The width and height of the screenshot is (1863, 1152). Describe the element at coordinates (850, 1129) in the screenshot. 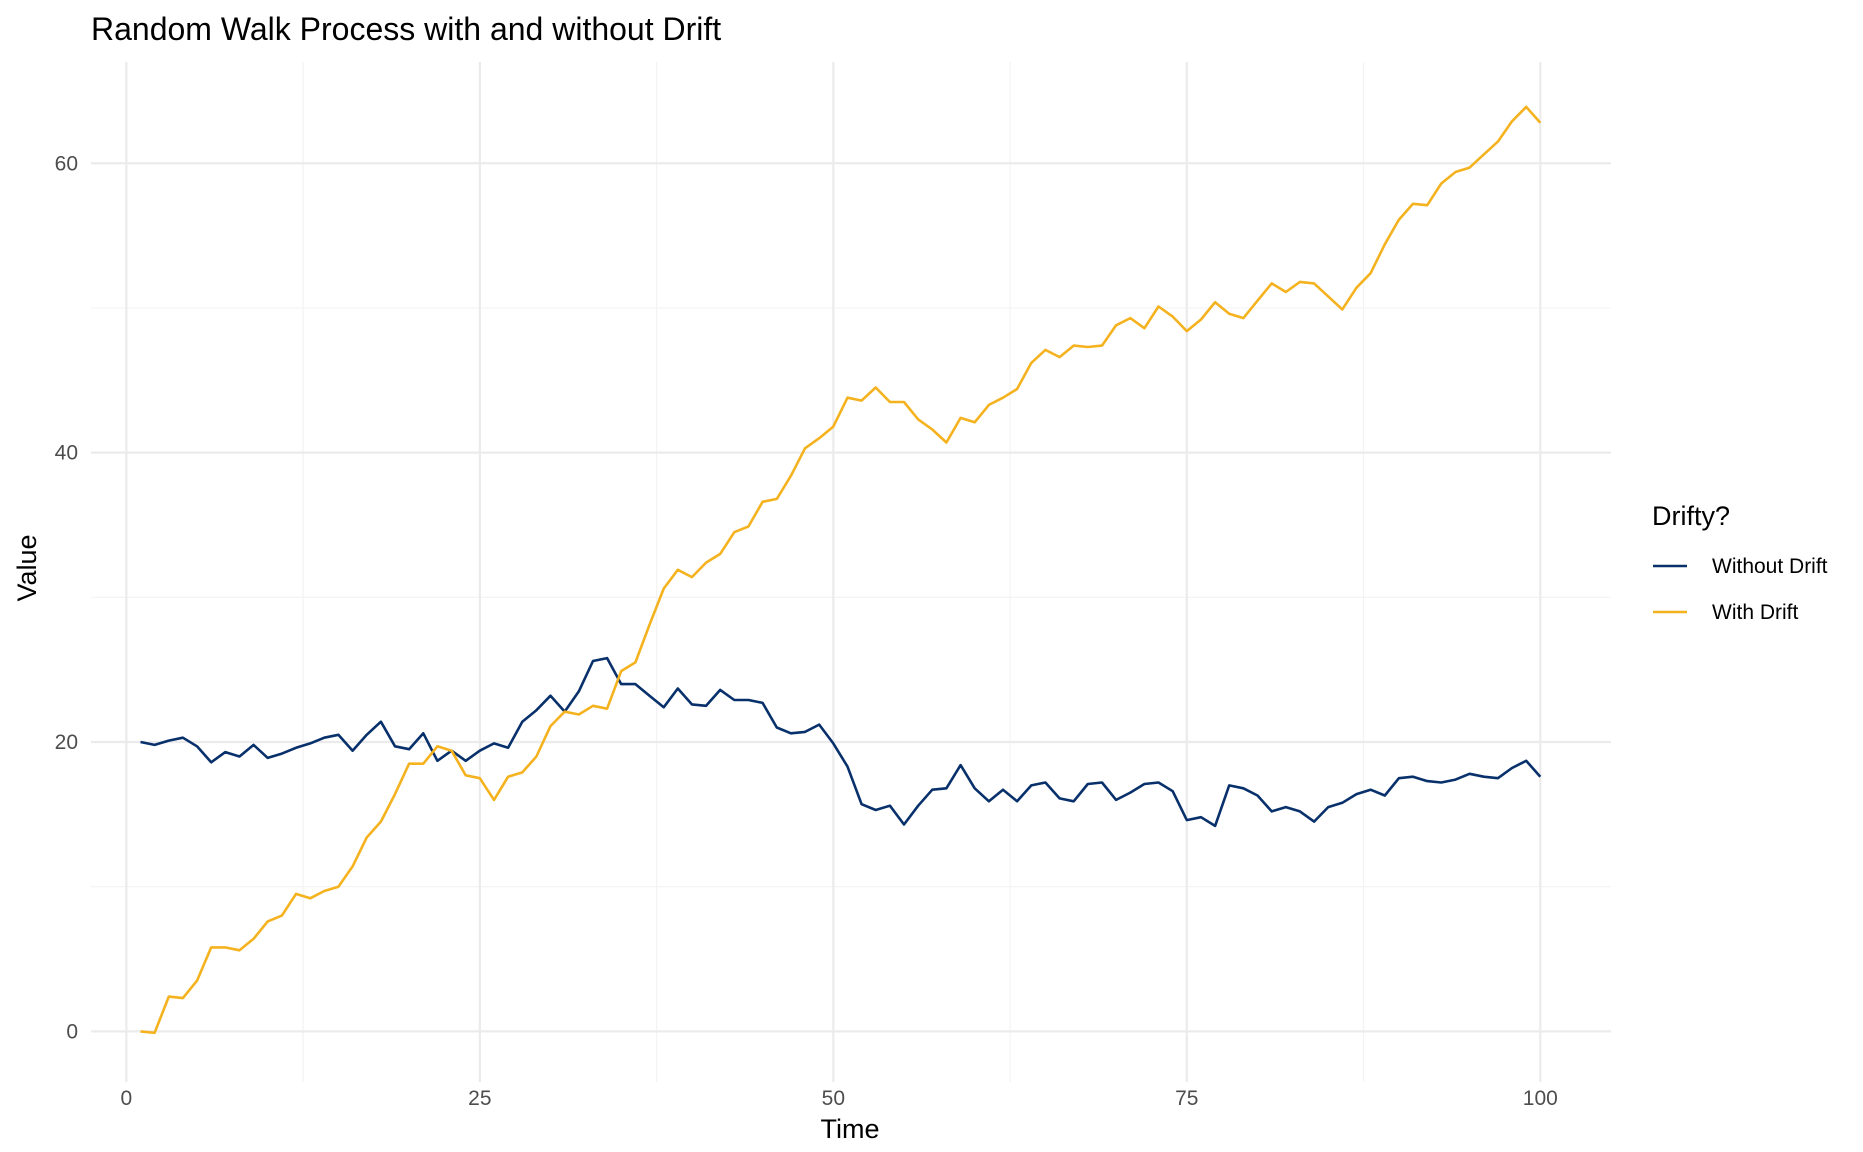

I see `x-axis-title: Time` at that location.